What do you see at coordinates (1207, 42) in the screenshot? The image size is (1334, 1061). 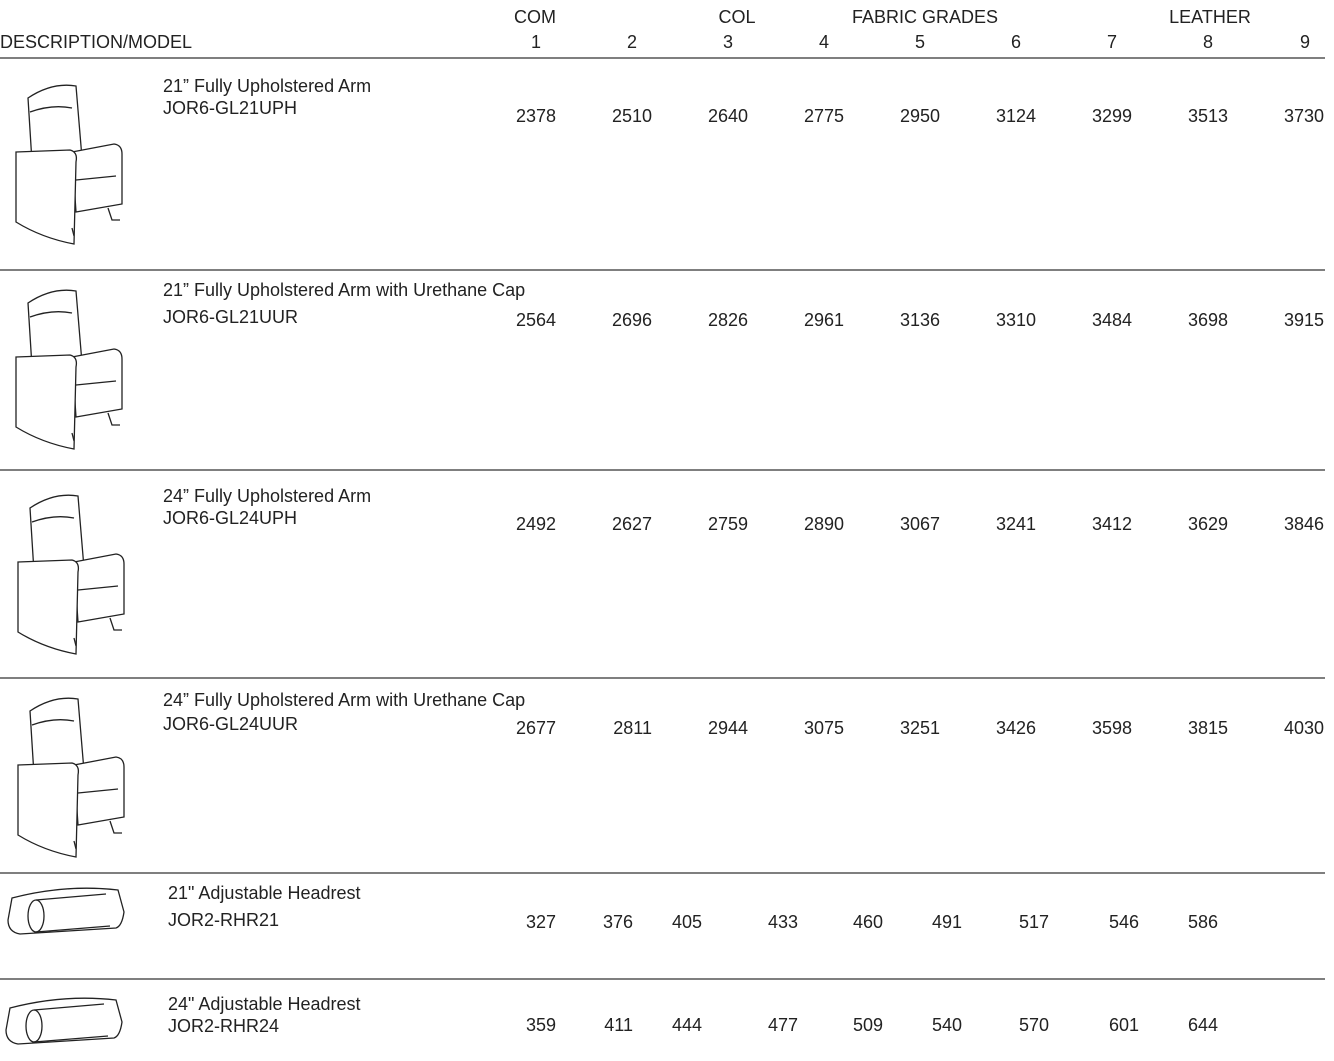 I see `grade-header: 8` at bounding box center [1207, 42].